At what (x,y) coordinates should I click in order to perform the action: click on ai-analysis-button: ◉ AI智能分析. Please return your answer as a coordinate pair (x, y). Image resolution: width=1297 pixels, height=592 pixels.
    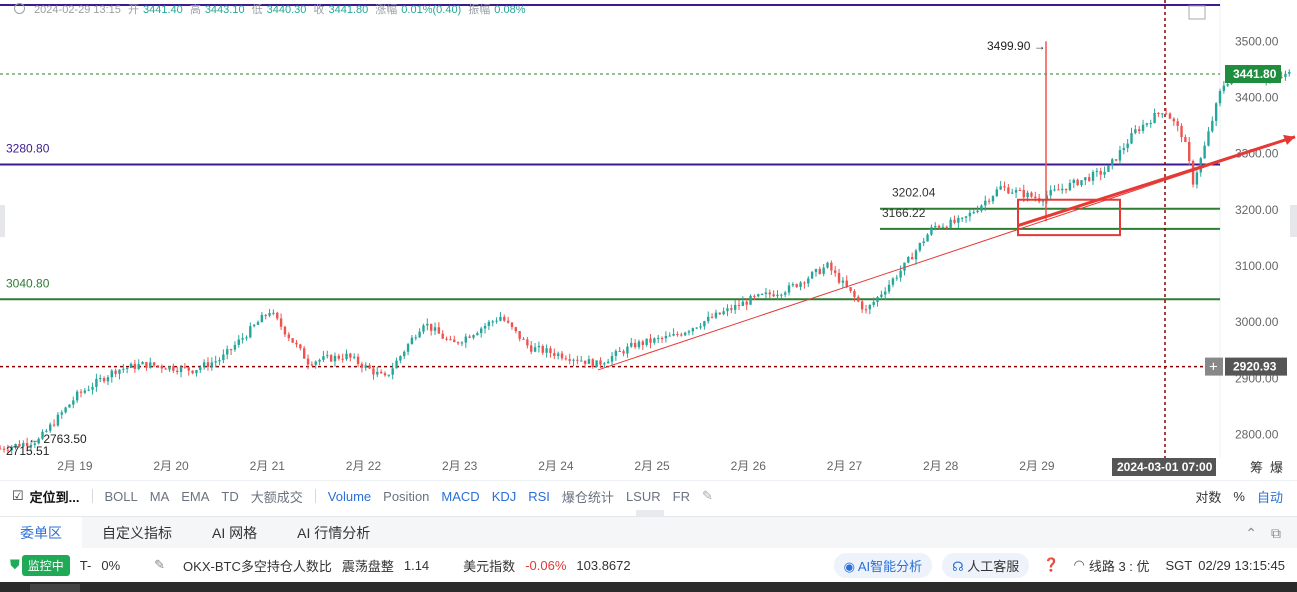
    Looking at the image, I should click on (883, 565).